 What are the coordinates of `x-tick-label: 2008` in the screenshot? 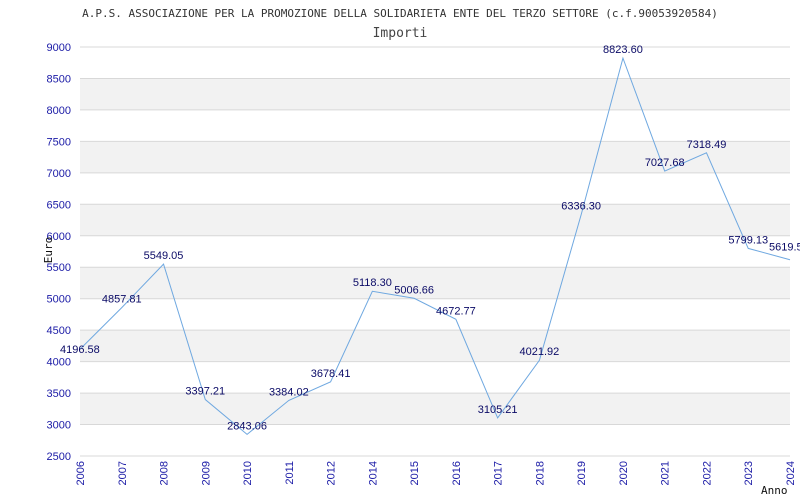 It's located at (165, 473).